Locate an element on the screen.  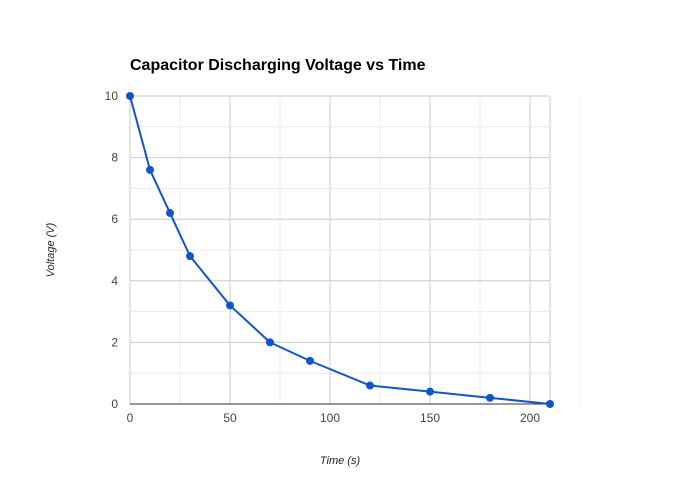
x-tick-labels: 0 50 100 150 200 is located at coordinates (334, 418).